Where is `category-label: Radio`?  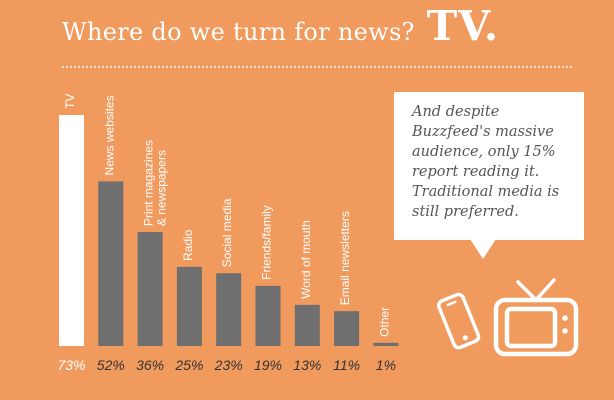
category-label: Radio is located at coordinates (188, 245).